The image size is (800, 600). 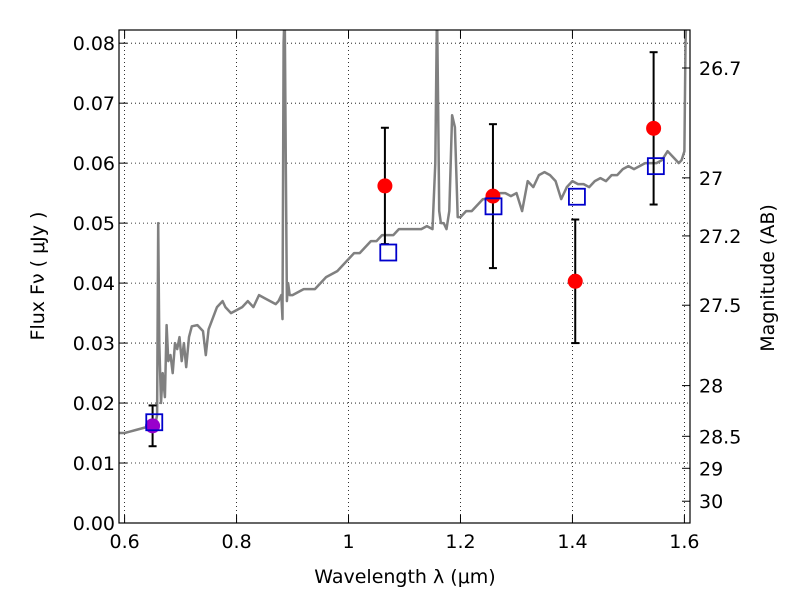 What do you see at coordinates (684, 542) in the screenshot?
I see `x-tick-label: 1.6` at bounding box center [684, 542].